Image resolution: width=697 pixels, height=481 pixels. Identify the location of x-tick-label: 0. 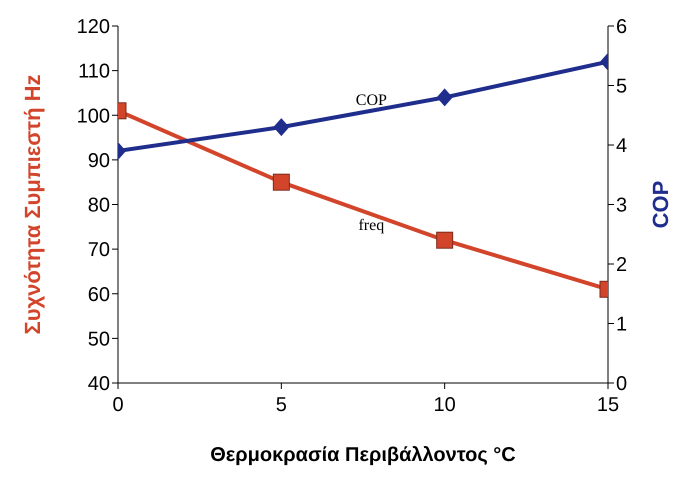
(118, 405).